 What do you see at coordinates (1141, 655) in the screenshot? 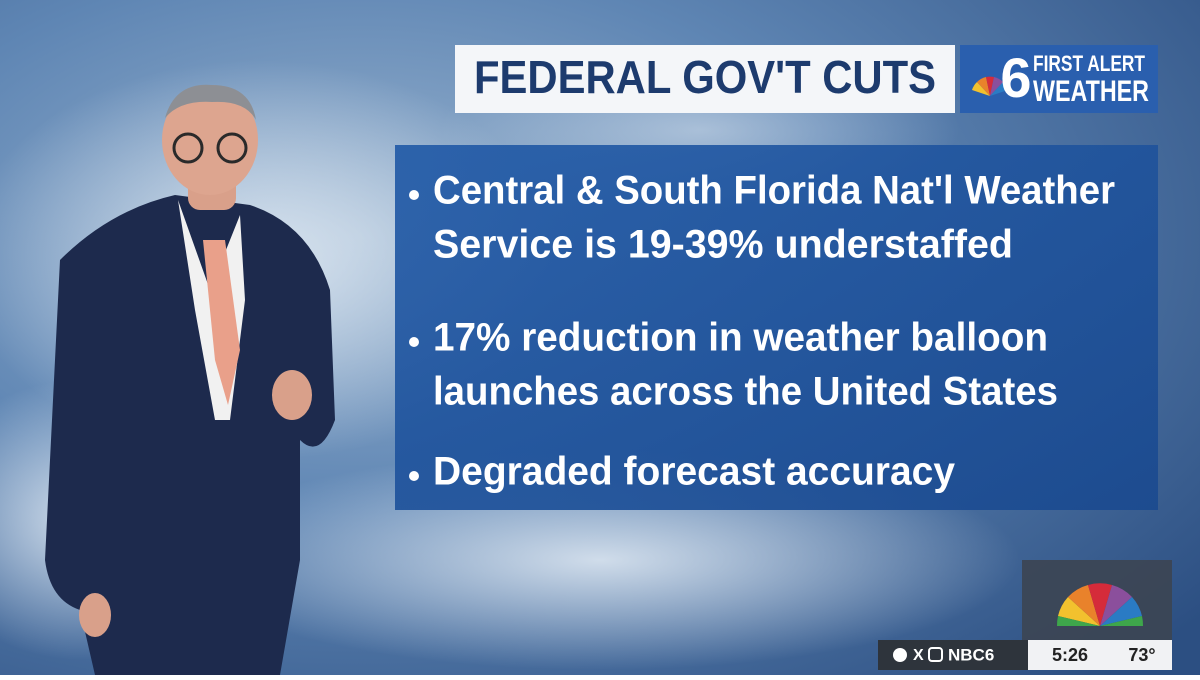
I see `bug-temperature: 73°` at bounding box center [1141, 655].